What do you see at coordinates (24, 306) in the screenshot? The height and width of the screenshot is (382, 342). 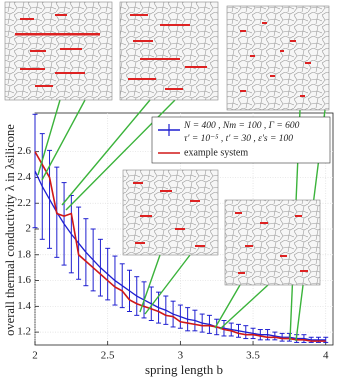 I see `y-tick-label: 1.4` at bounding box center [24, 306].